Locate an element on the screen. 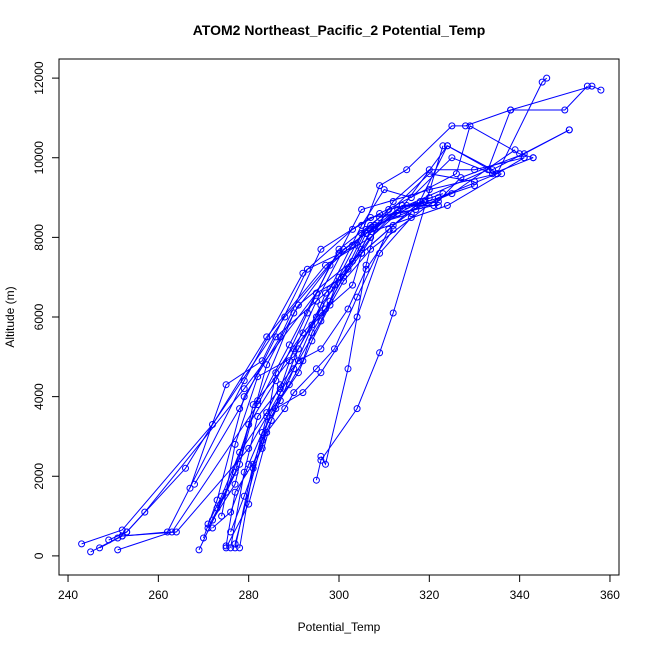  x-axis-label: Potential_Temp is located at coordinates (339, 627).